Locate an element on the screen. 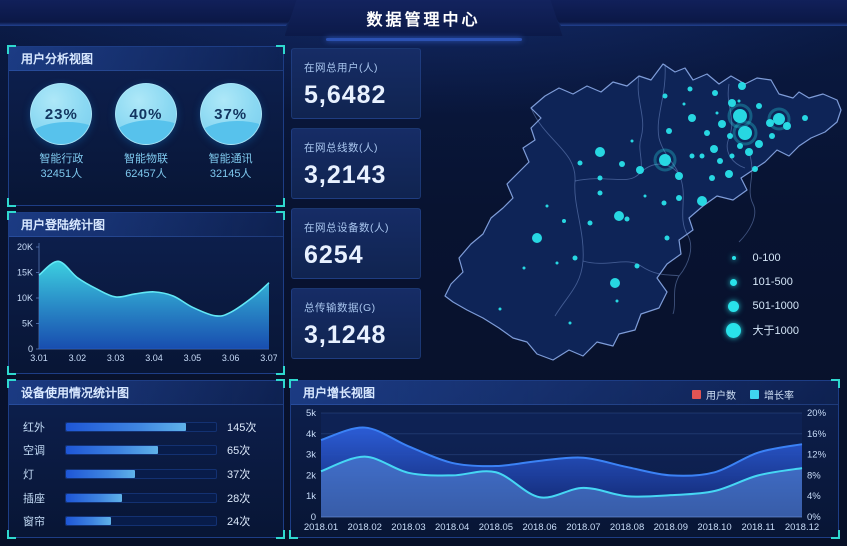 The image size is (847, 546). header-bar-left is located at coordinates (151, 13).